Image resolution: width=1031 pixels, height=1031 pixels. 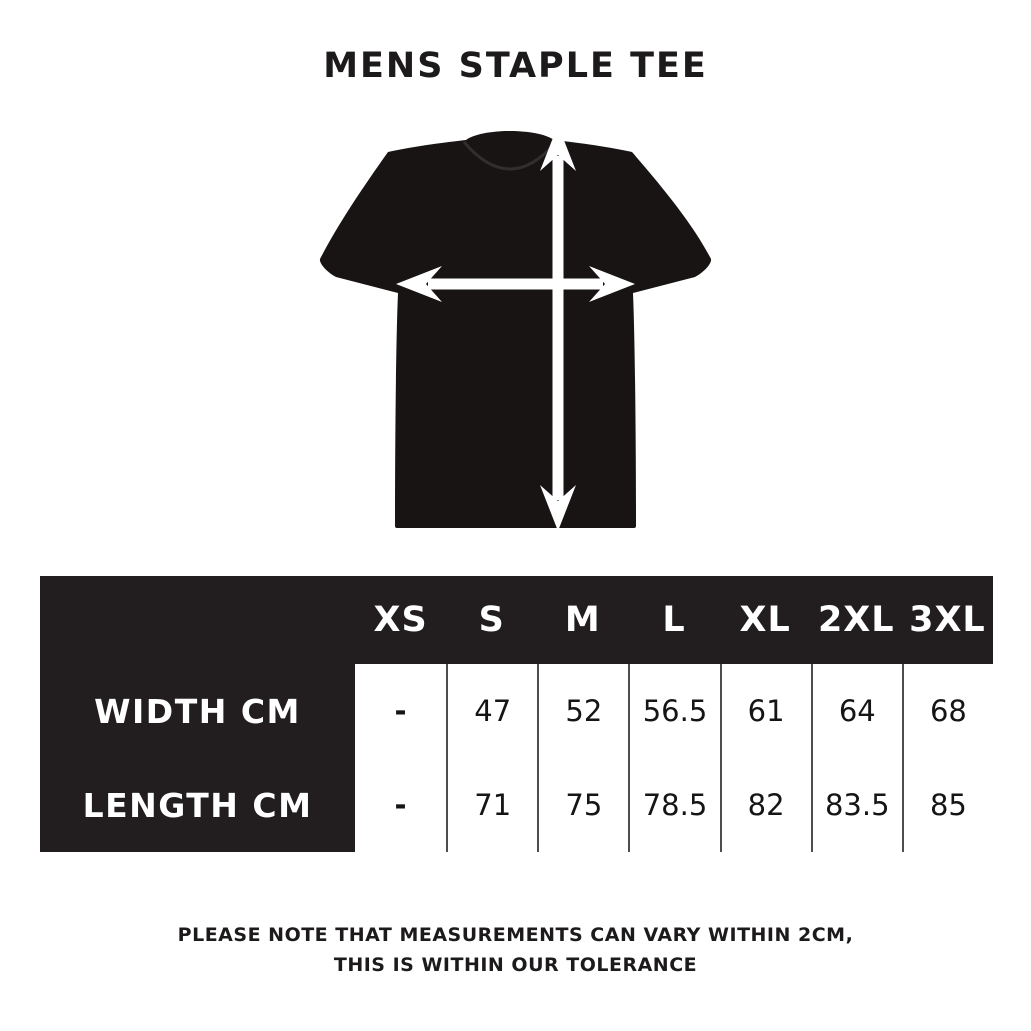 What do you see at coordinates (491, 805) in the screenshot?
I see `length-value-s: 71` at bounding box center [491, 805].